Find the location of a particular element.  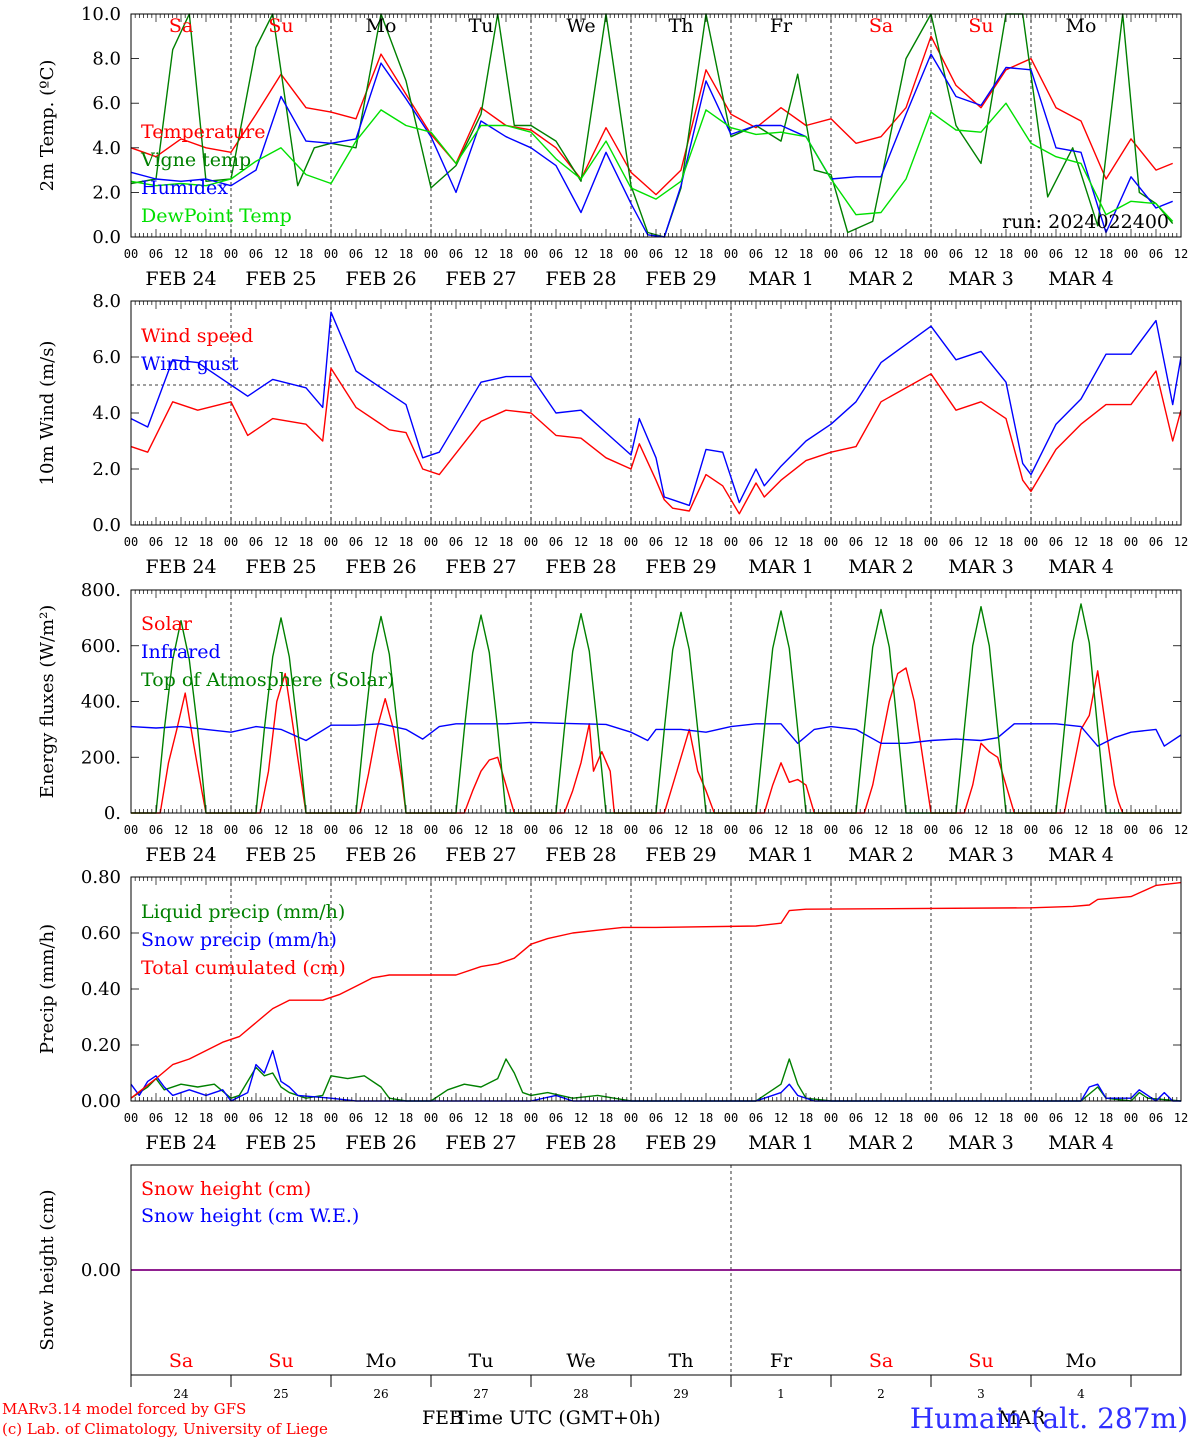

plot-frame is located at coordinates (656, 413).